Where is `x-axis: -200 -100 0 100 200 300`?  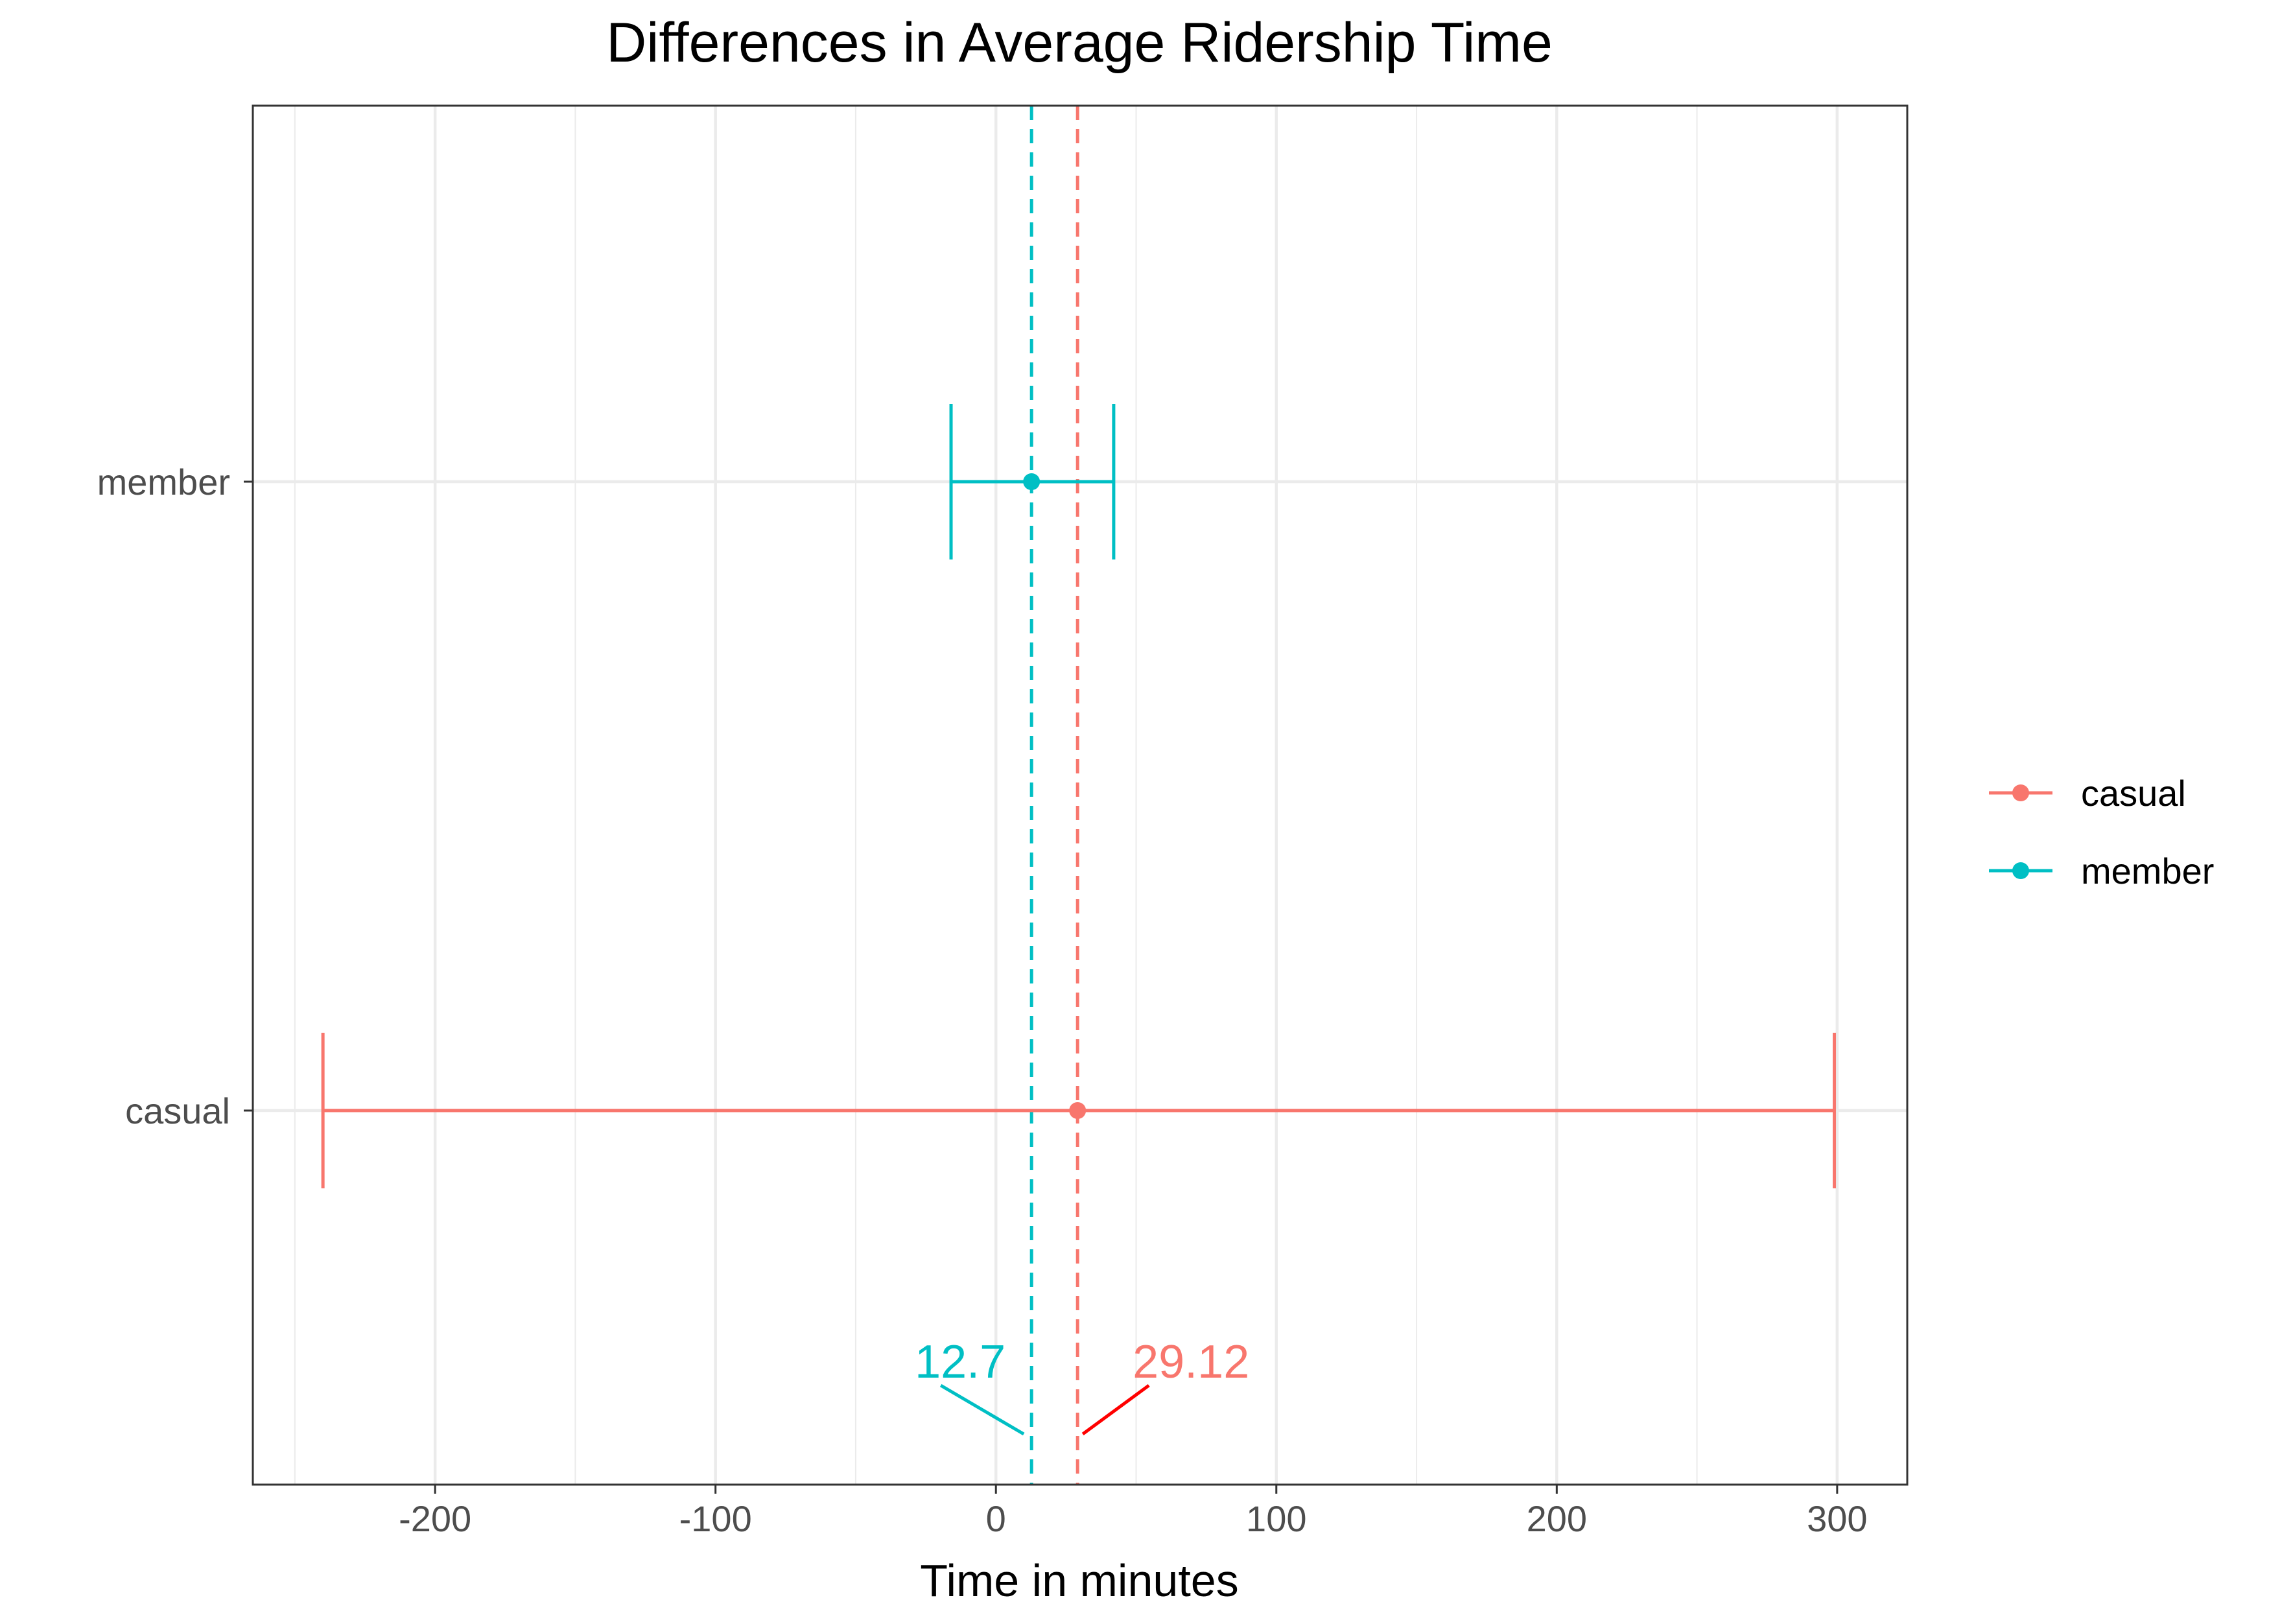 x-axis: -200 -100 0 100 200 300 is located at coordinates (1133, 1512).